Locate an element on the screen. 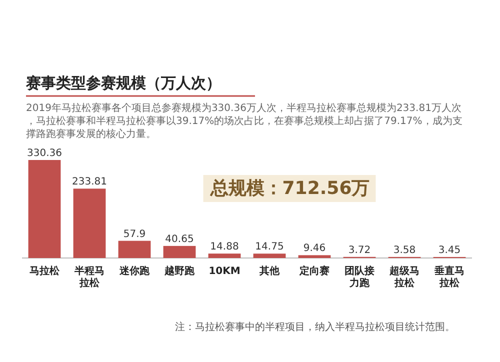  data-label: 57.9 is located at coordinates (134, 234).